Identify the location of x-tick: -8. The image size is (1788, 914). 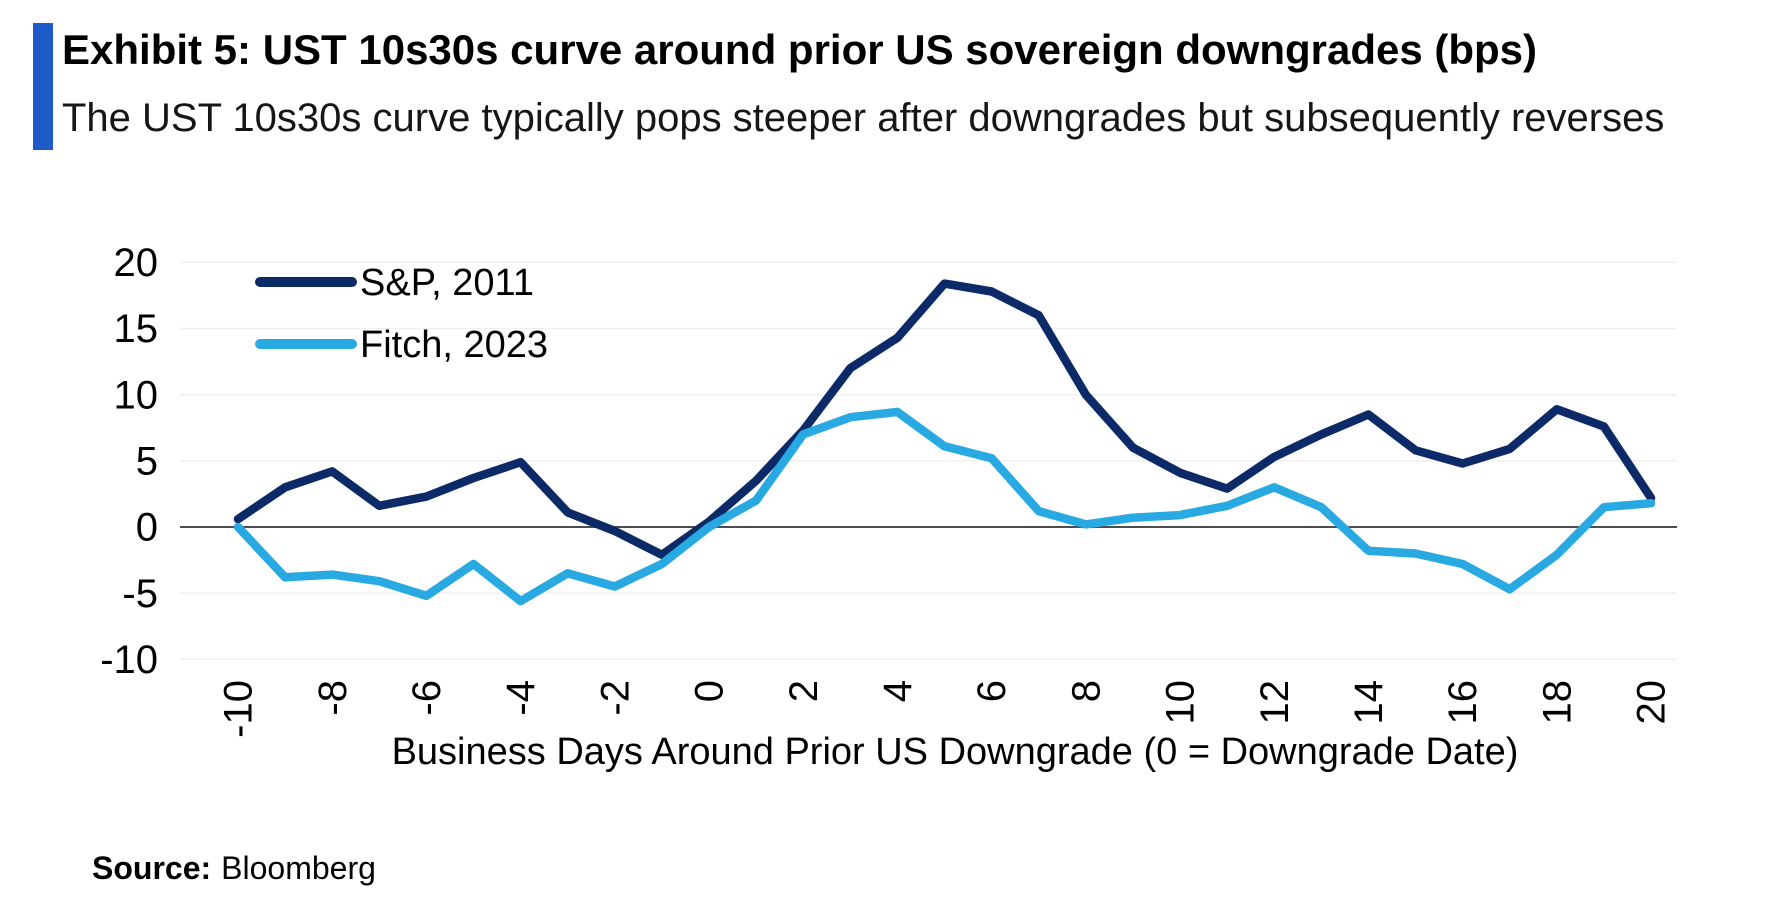
(333, 698).